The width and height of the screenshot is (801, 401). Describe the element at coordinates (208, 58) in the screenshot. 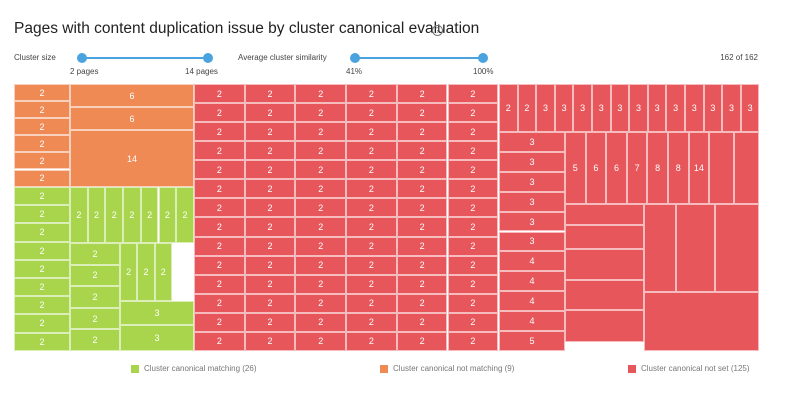

I see `cluster-size-max-handle` at that location.